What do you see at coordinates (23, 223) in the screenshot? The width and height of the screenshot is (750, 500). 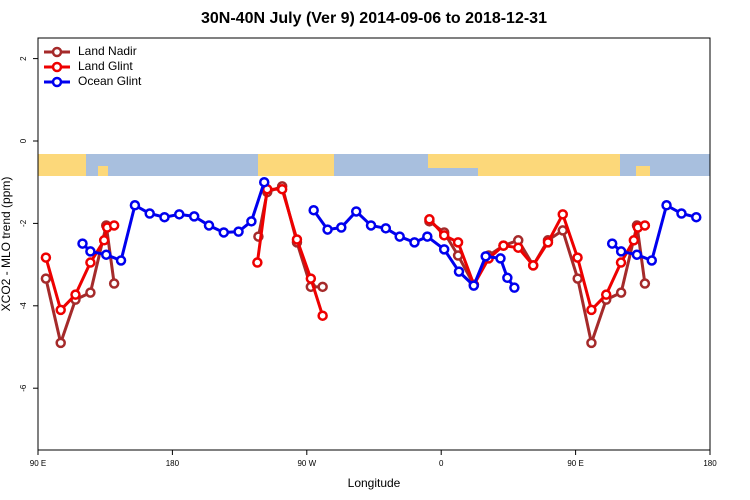 I see `y-tick-label: -2` at bounding box center [23, 223].